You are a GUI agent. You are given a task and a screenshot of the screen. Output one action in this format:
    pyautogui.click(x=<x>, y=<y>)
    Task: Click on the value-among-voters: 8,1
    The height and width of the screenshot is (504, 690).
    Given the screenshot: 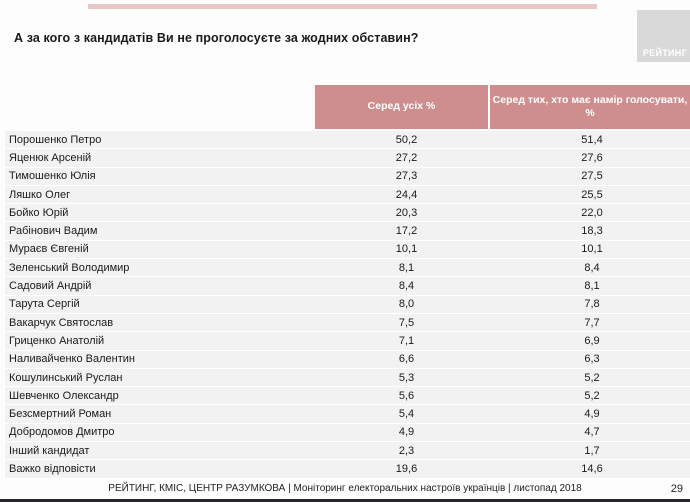 What is the action you would take?
    pyautogui.click(x=592, y=286)
    